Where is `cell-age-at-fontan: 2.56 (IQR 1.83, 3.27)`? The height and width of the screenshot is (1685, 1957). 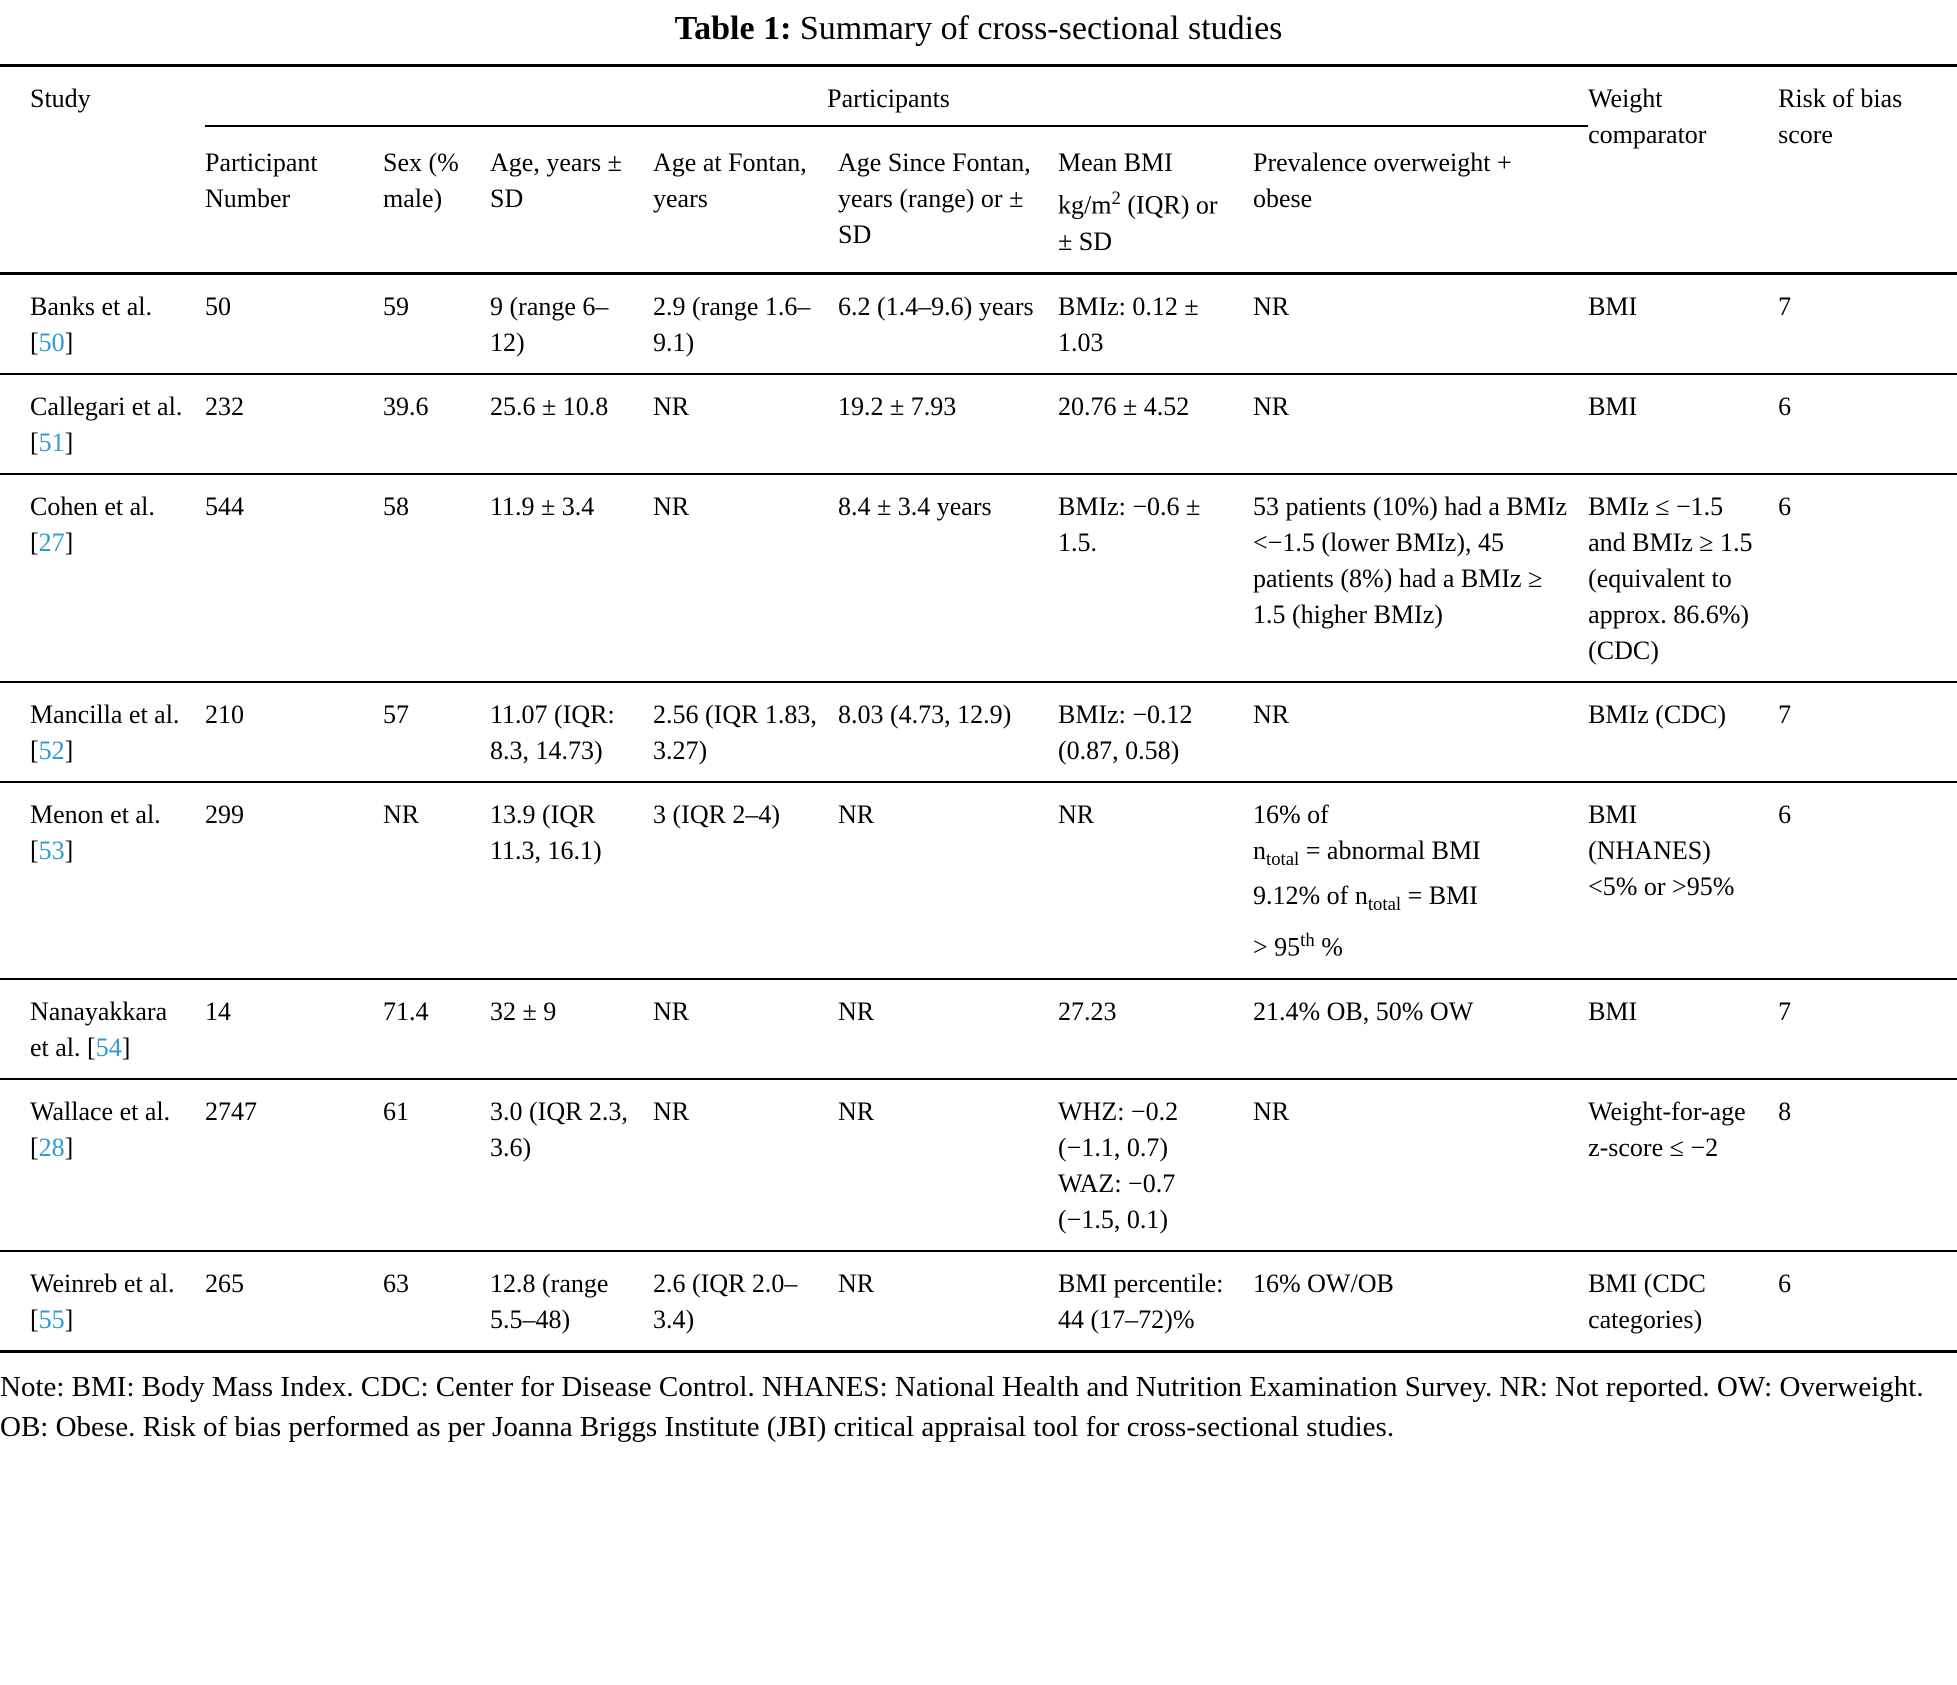 cell-age-at-fontan: 2.56 (IQR 1.83, 3.27) is located at coordinates (735, 732).